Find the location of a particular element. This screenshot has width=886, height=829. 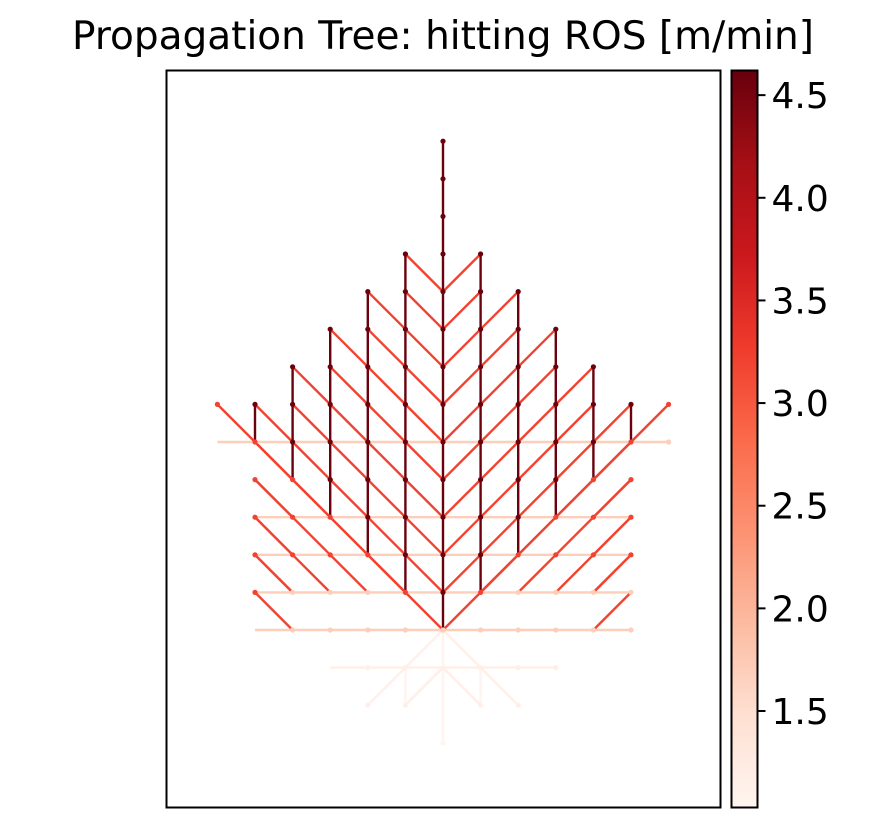

colorbar-tick-label: 3.5 is located at coordinates (800, 301).